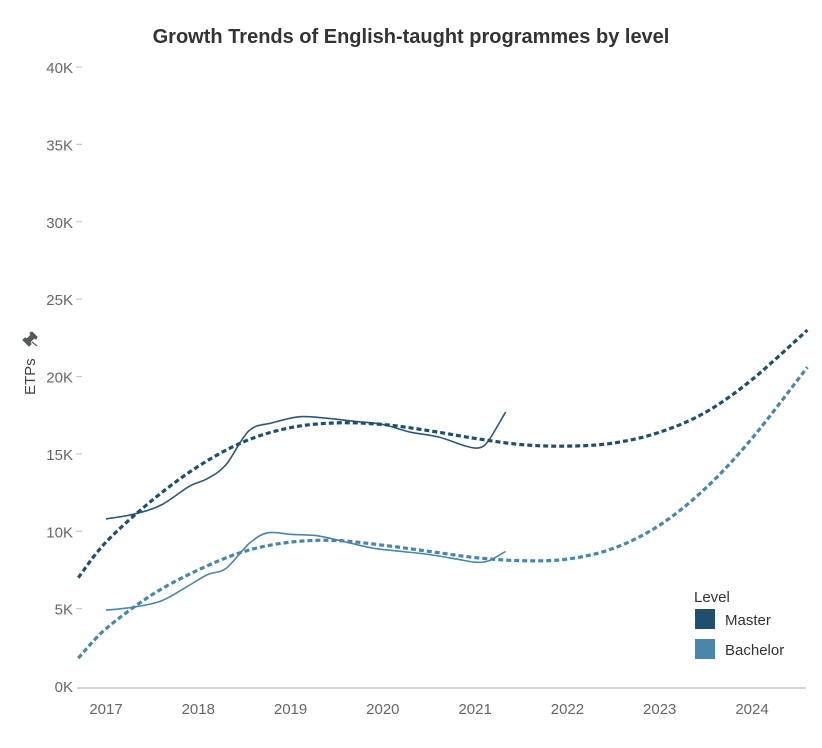 Image resolution: width=822 pixels, height=748 pixels. What do you see at coordinates (705, 649) in the screenshot?
I see `legend-swatch-bachelor` at bounding box center [705, 649].